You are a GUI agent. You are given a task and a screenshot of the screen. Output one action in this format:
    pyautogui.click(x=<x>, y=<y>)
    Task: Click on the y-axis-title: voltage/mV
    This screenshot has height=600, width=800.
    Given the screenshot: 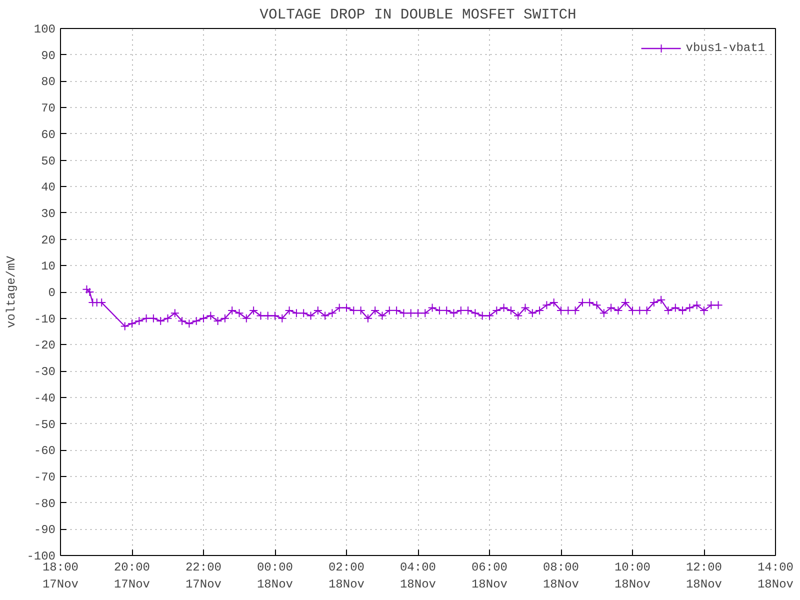 What is the action you would take?
    pyautogui.click(x=11, y=291)
    